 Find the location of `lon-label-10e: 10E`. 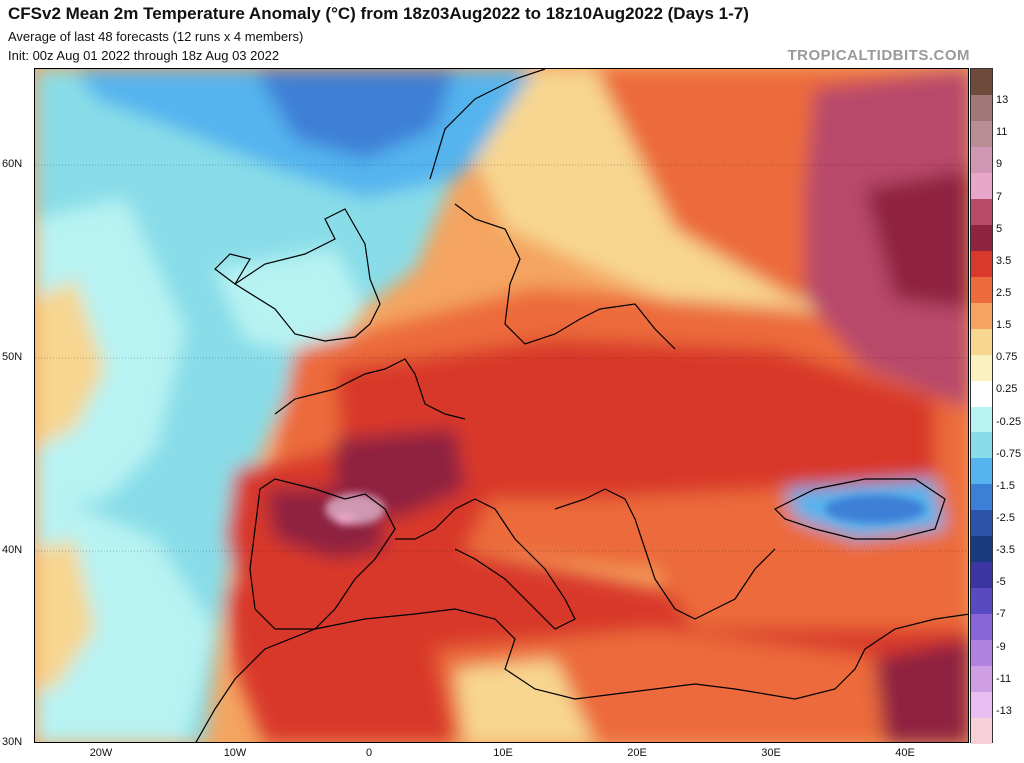

lon-label-10e: 10E is located at coordinates (503, 753).